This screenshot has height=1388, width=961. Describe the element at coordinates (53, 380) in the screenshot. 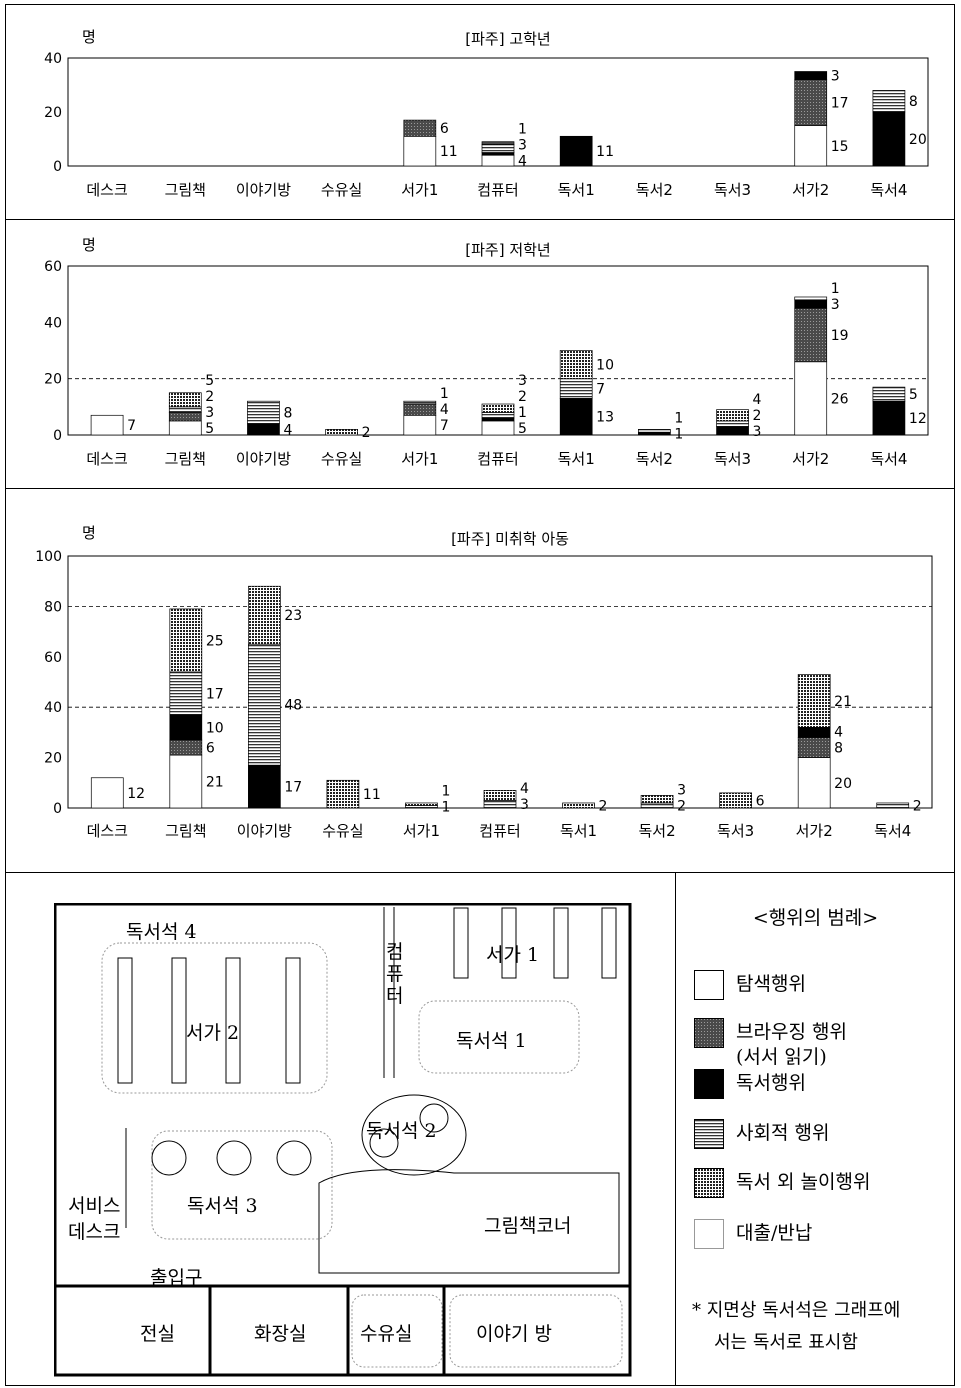

I see `y-tick-label: 20` at that location.